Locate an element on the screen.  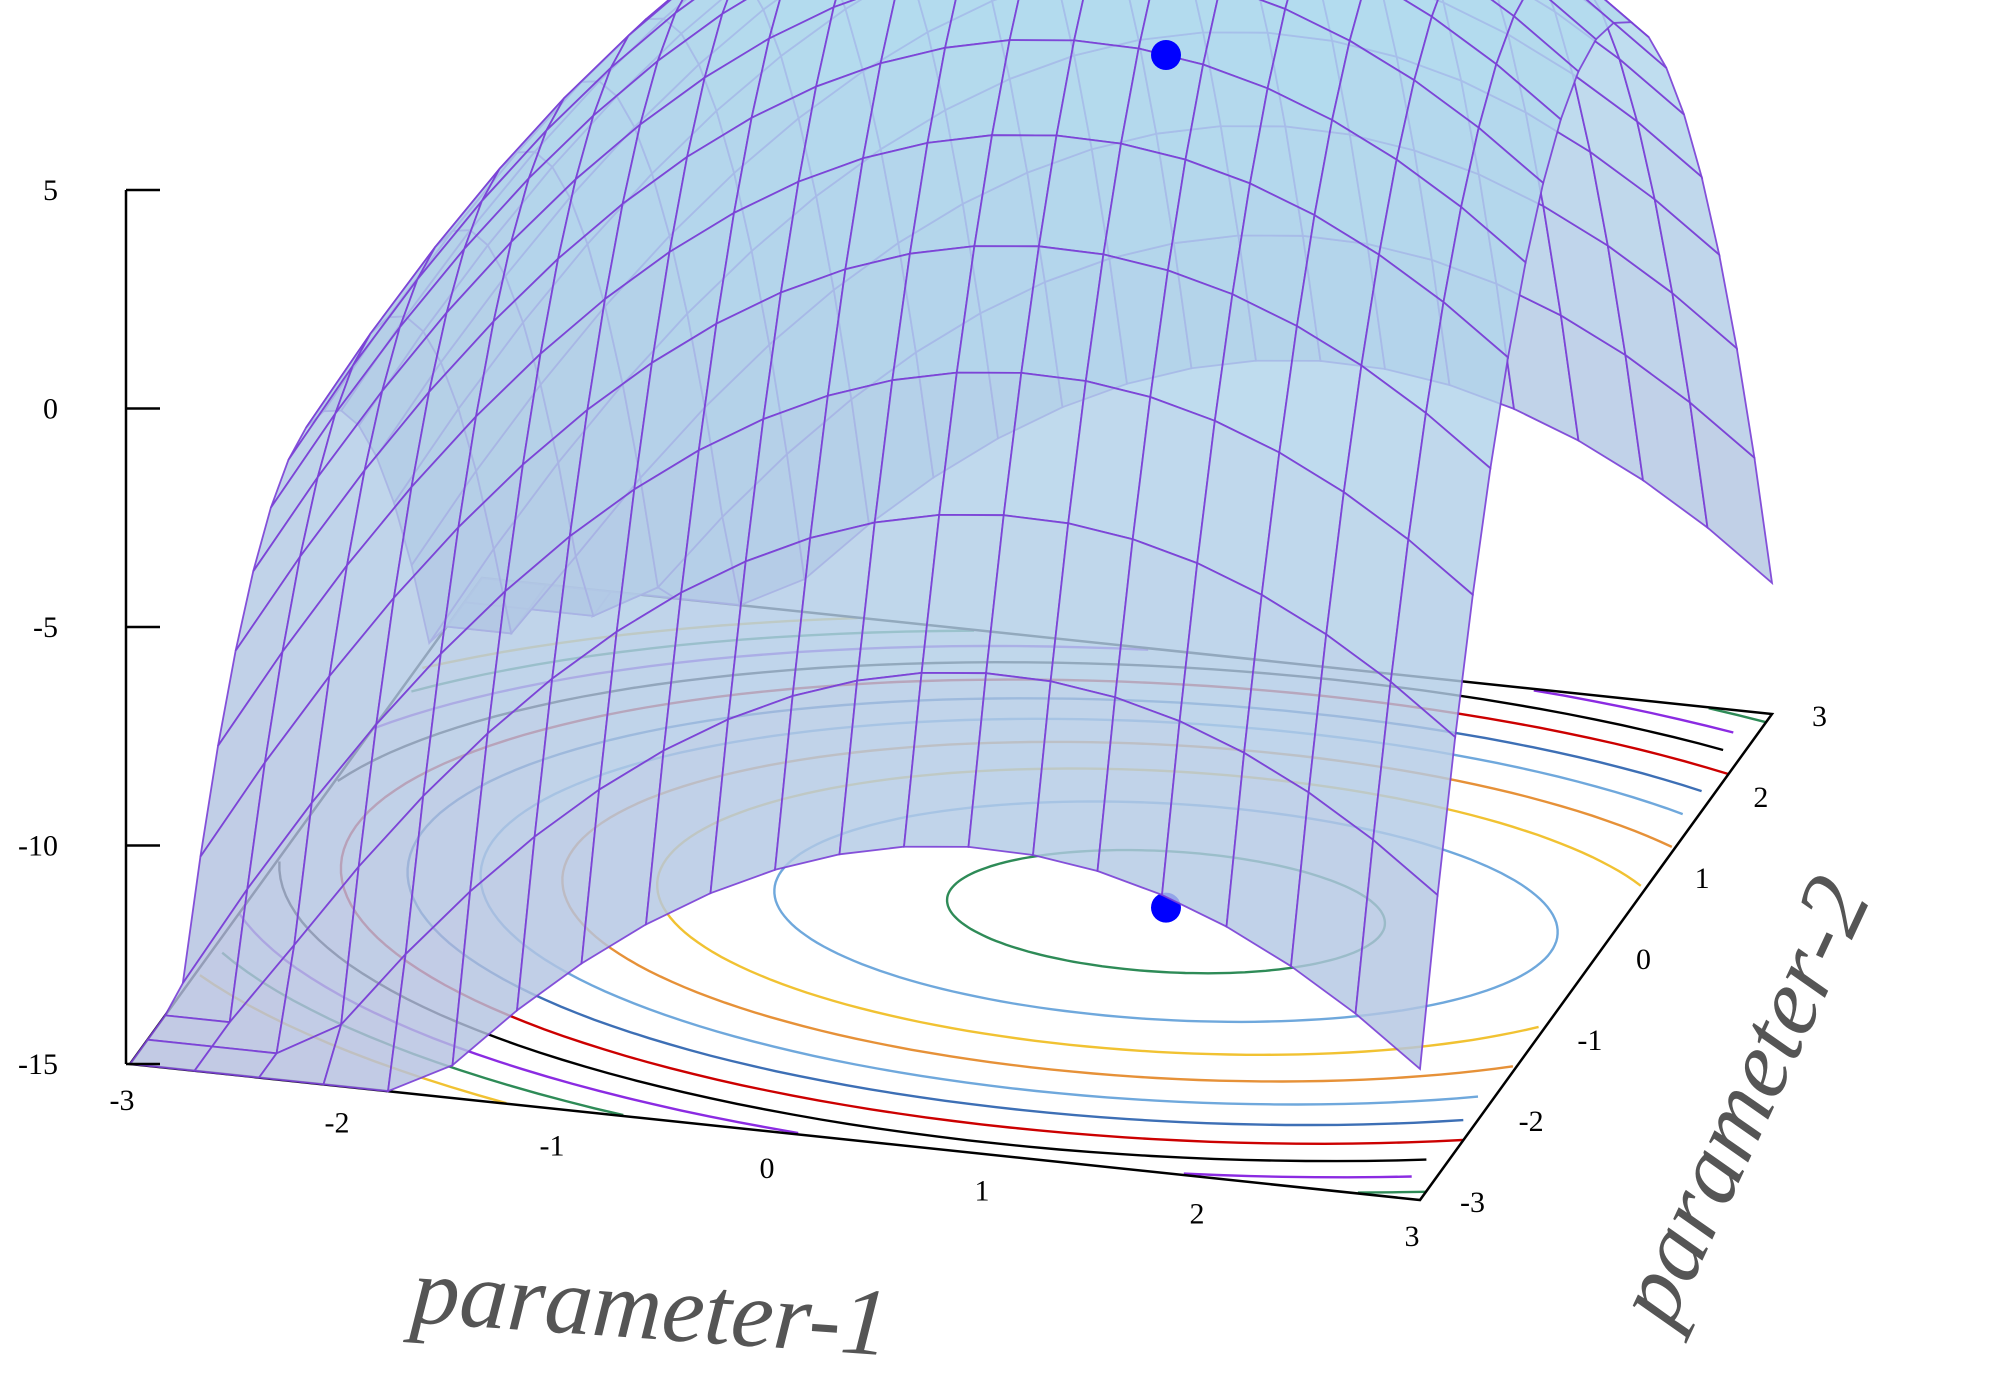
z-tick-label: 0 is located at coordinates (50, 409).